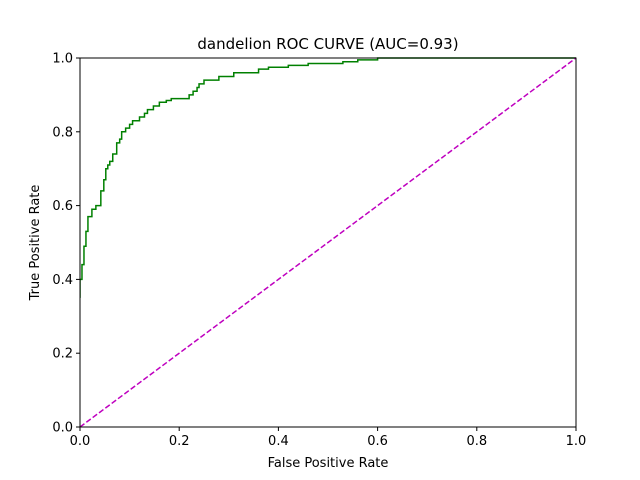 This screenshot has width=640, height=480. Describe the element at coordinates (179, 441) in the screenshot. I see `x-tick-label: 0.2` at that location.